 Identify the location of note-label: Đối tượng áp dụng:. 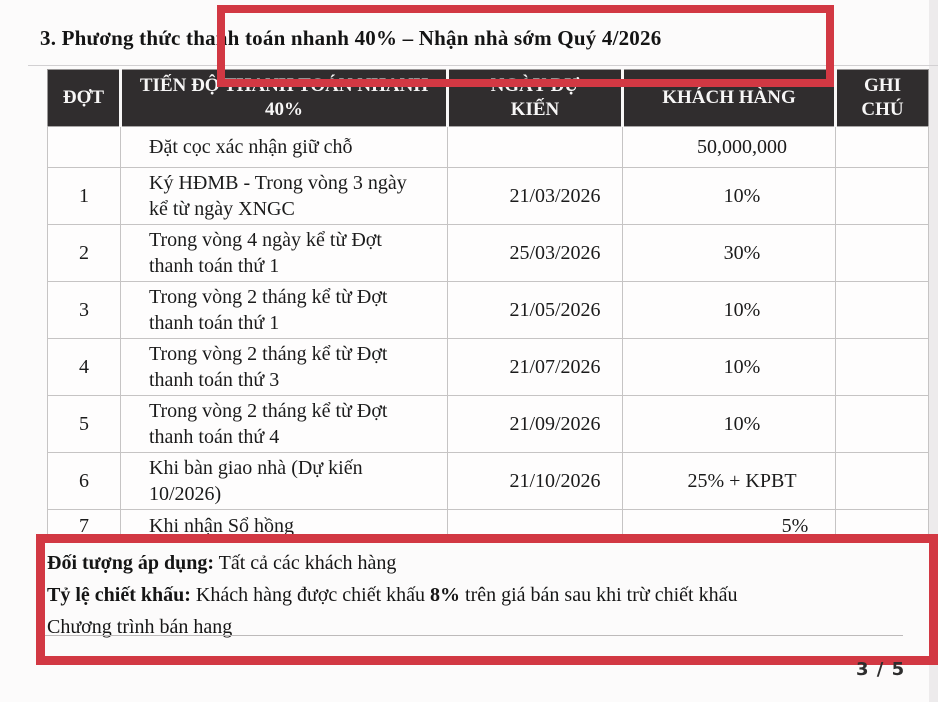
(131, 563).